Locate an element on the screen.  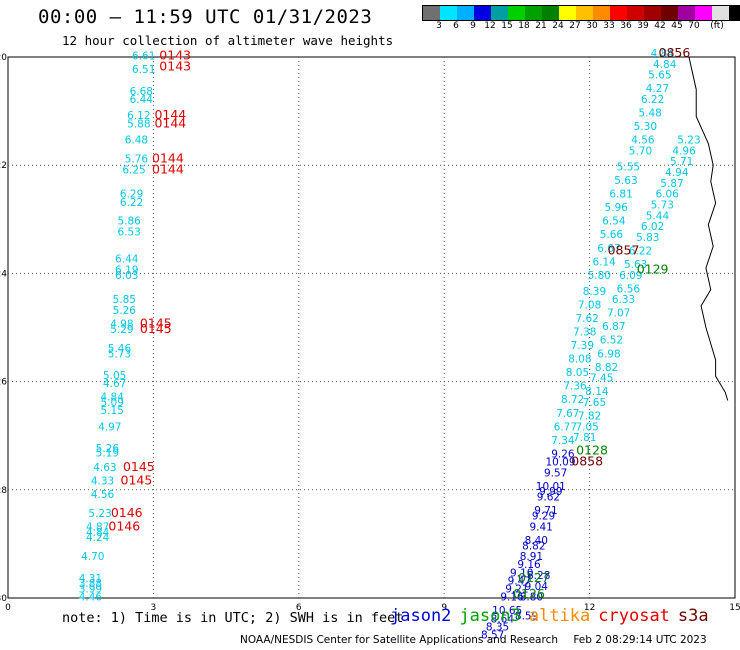
swh-label: 10.09 is located at coordinates (560, 462).